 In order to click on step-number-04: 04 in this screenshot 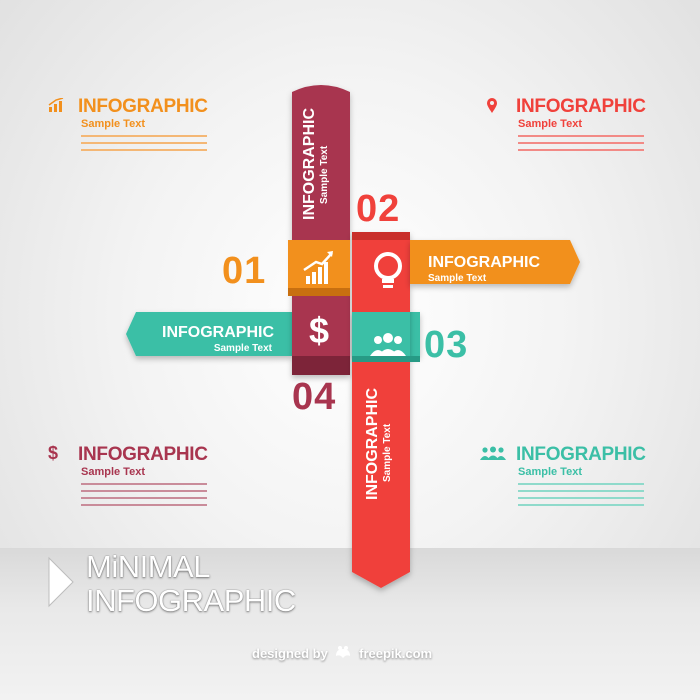, I will do `click(314, 397)`.